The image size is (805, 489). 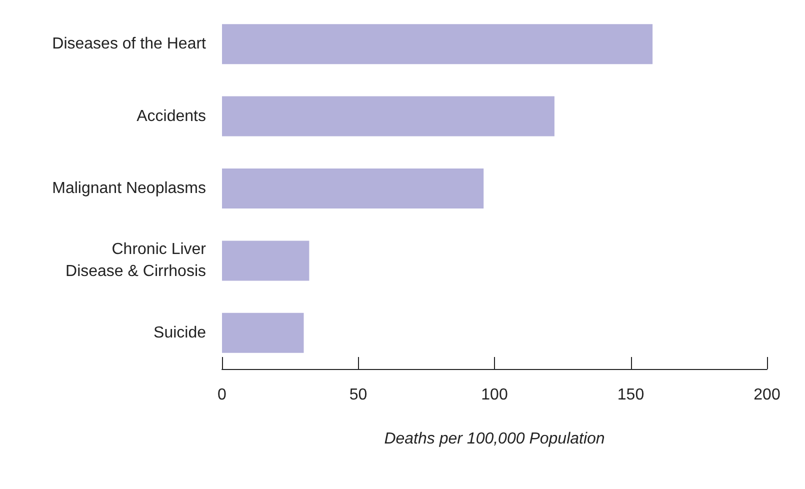 I want to click on x-tick-label: 150, so click(x=630, y=395).